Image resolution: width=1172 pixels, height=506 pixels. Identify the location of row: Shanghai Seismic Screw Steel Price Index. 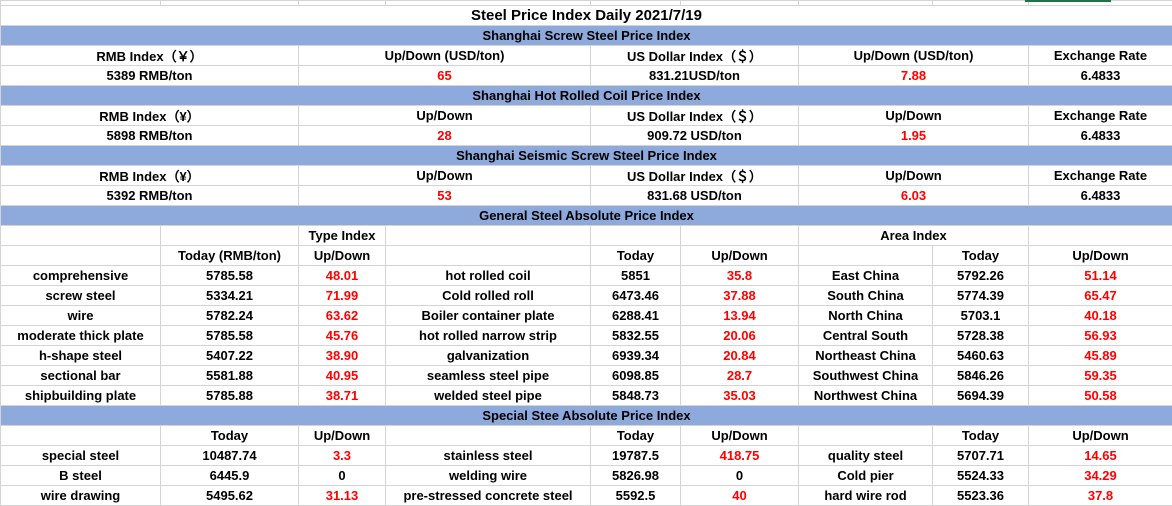
(586, 155).